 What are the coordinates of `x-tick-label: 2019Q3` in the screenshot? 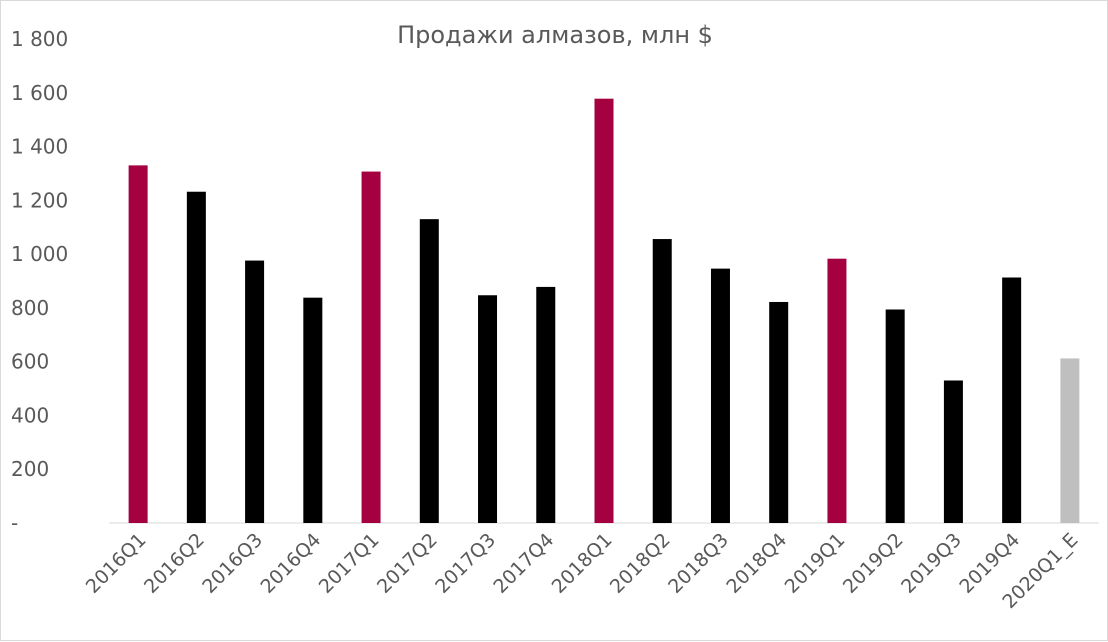 It's located at (931, 563).